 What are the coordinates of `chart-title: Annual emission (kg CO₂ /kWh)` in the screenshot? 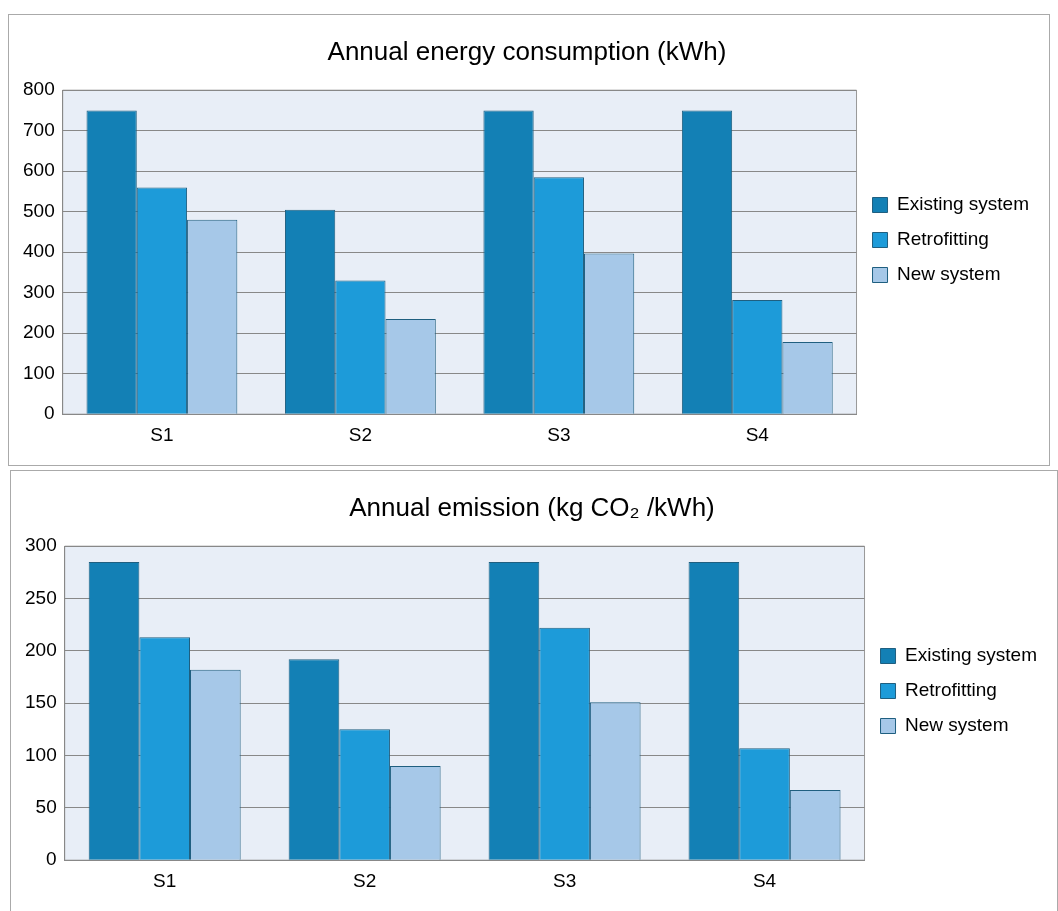 It's located at (532, 506).